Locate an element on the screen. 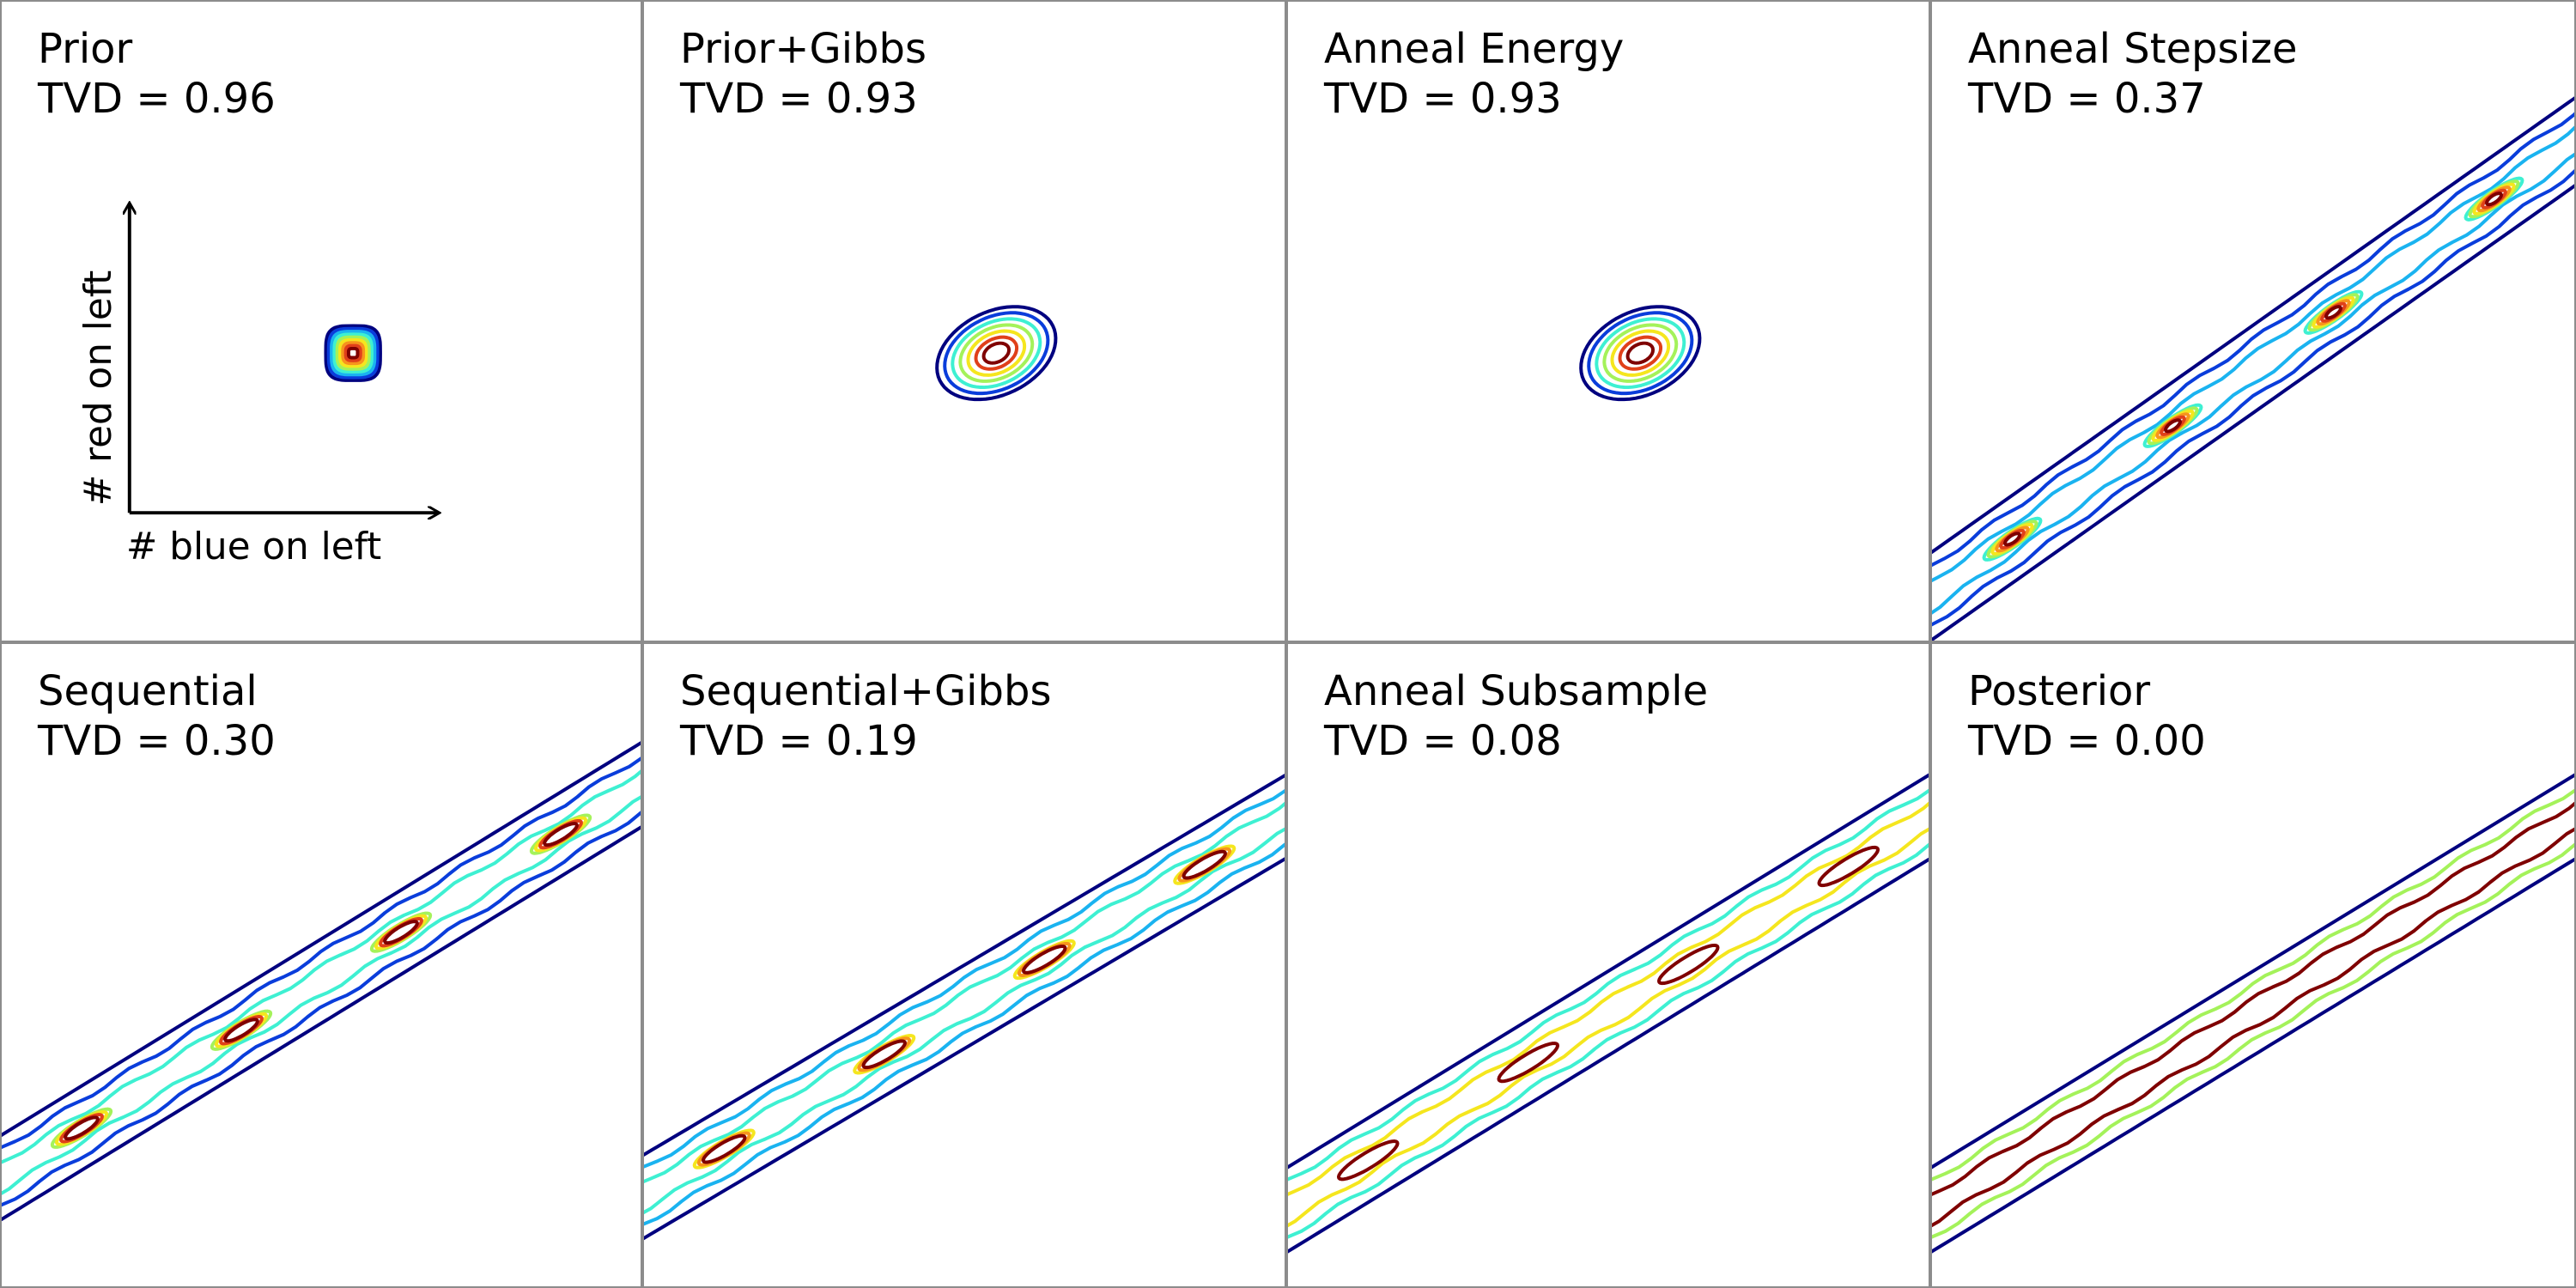 Image resolution: width=2576 pixels, height=1288 pixels. panel-label: Prior TVD = 0.96 is located at coordinates (157, 74).